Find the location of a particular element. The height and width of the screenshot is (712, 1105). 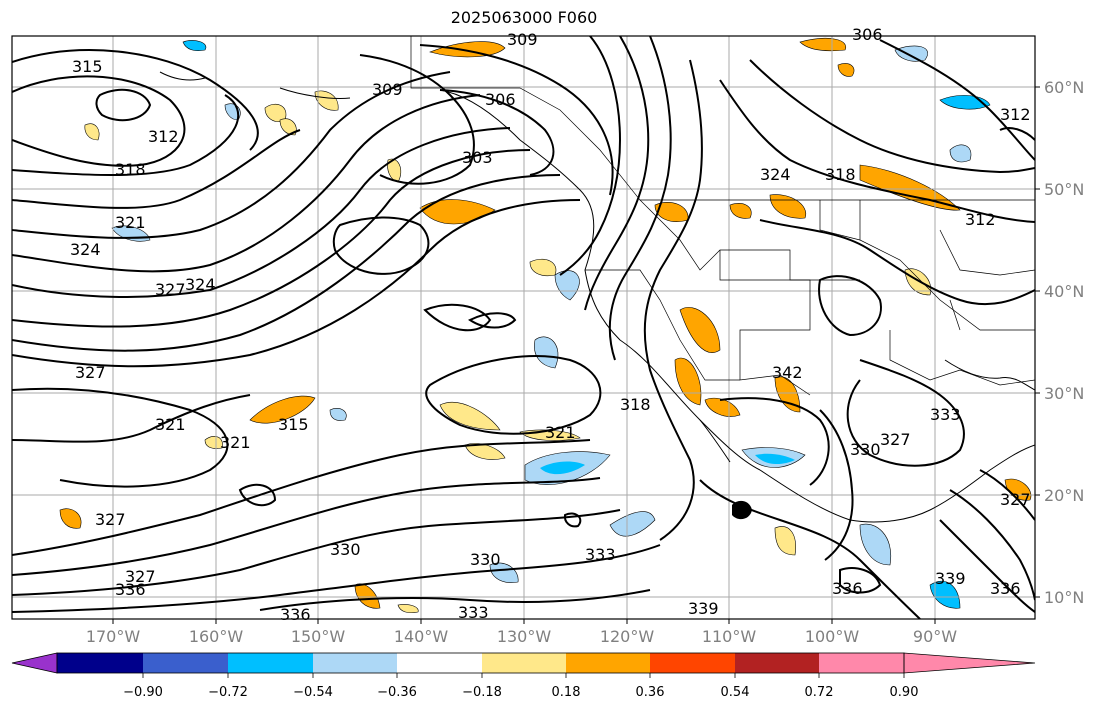

colorbar-tick: −0.36 is located at coordinates (397, 692).